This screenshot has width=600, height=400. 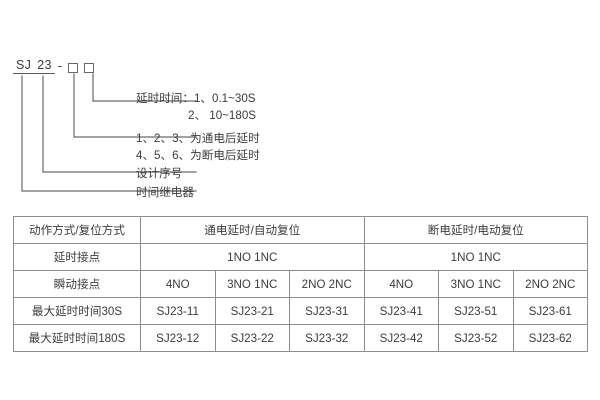 I want to click on table-cell: SJ23-42, so click(x=401, y=338).